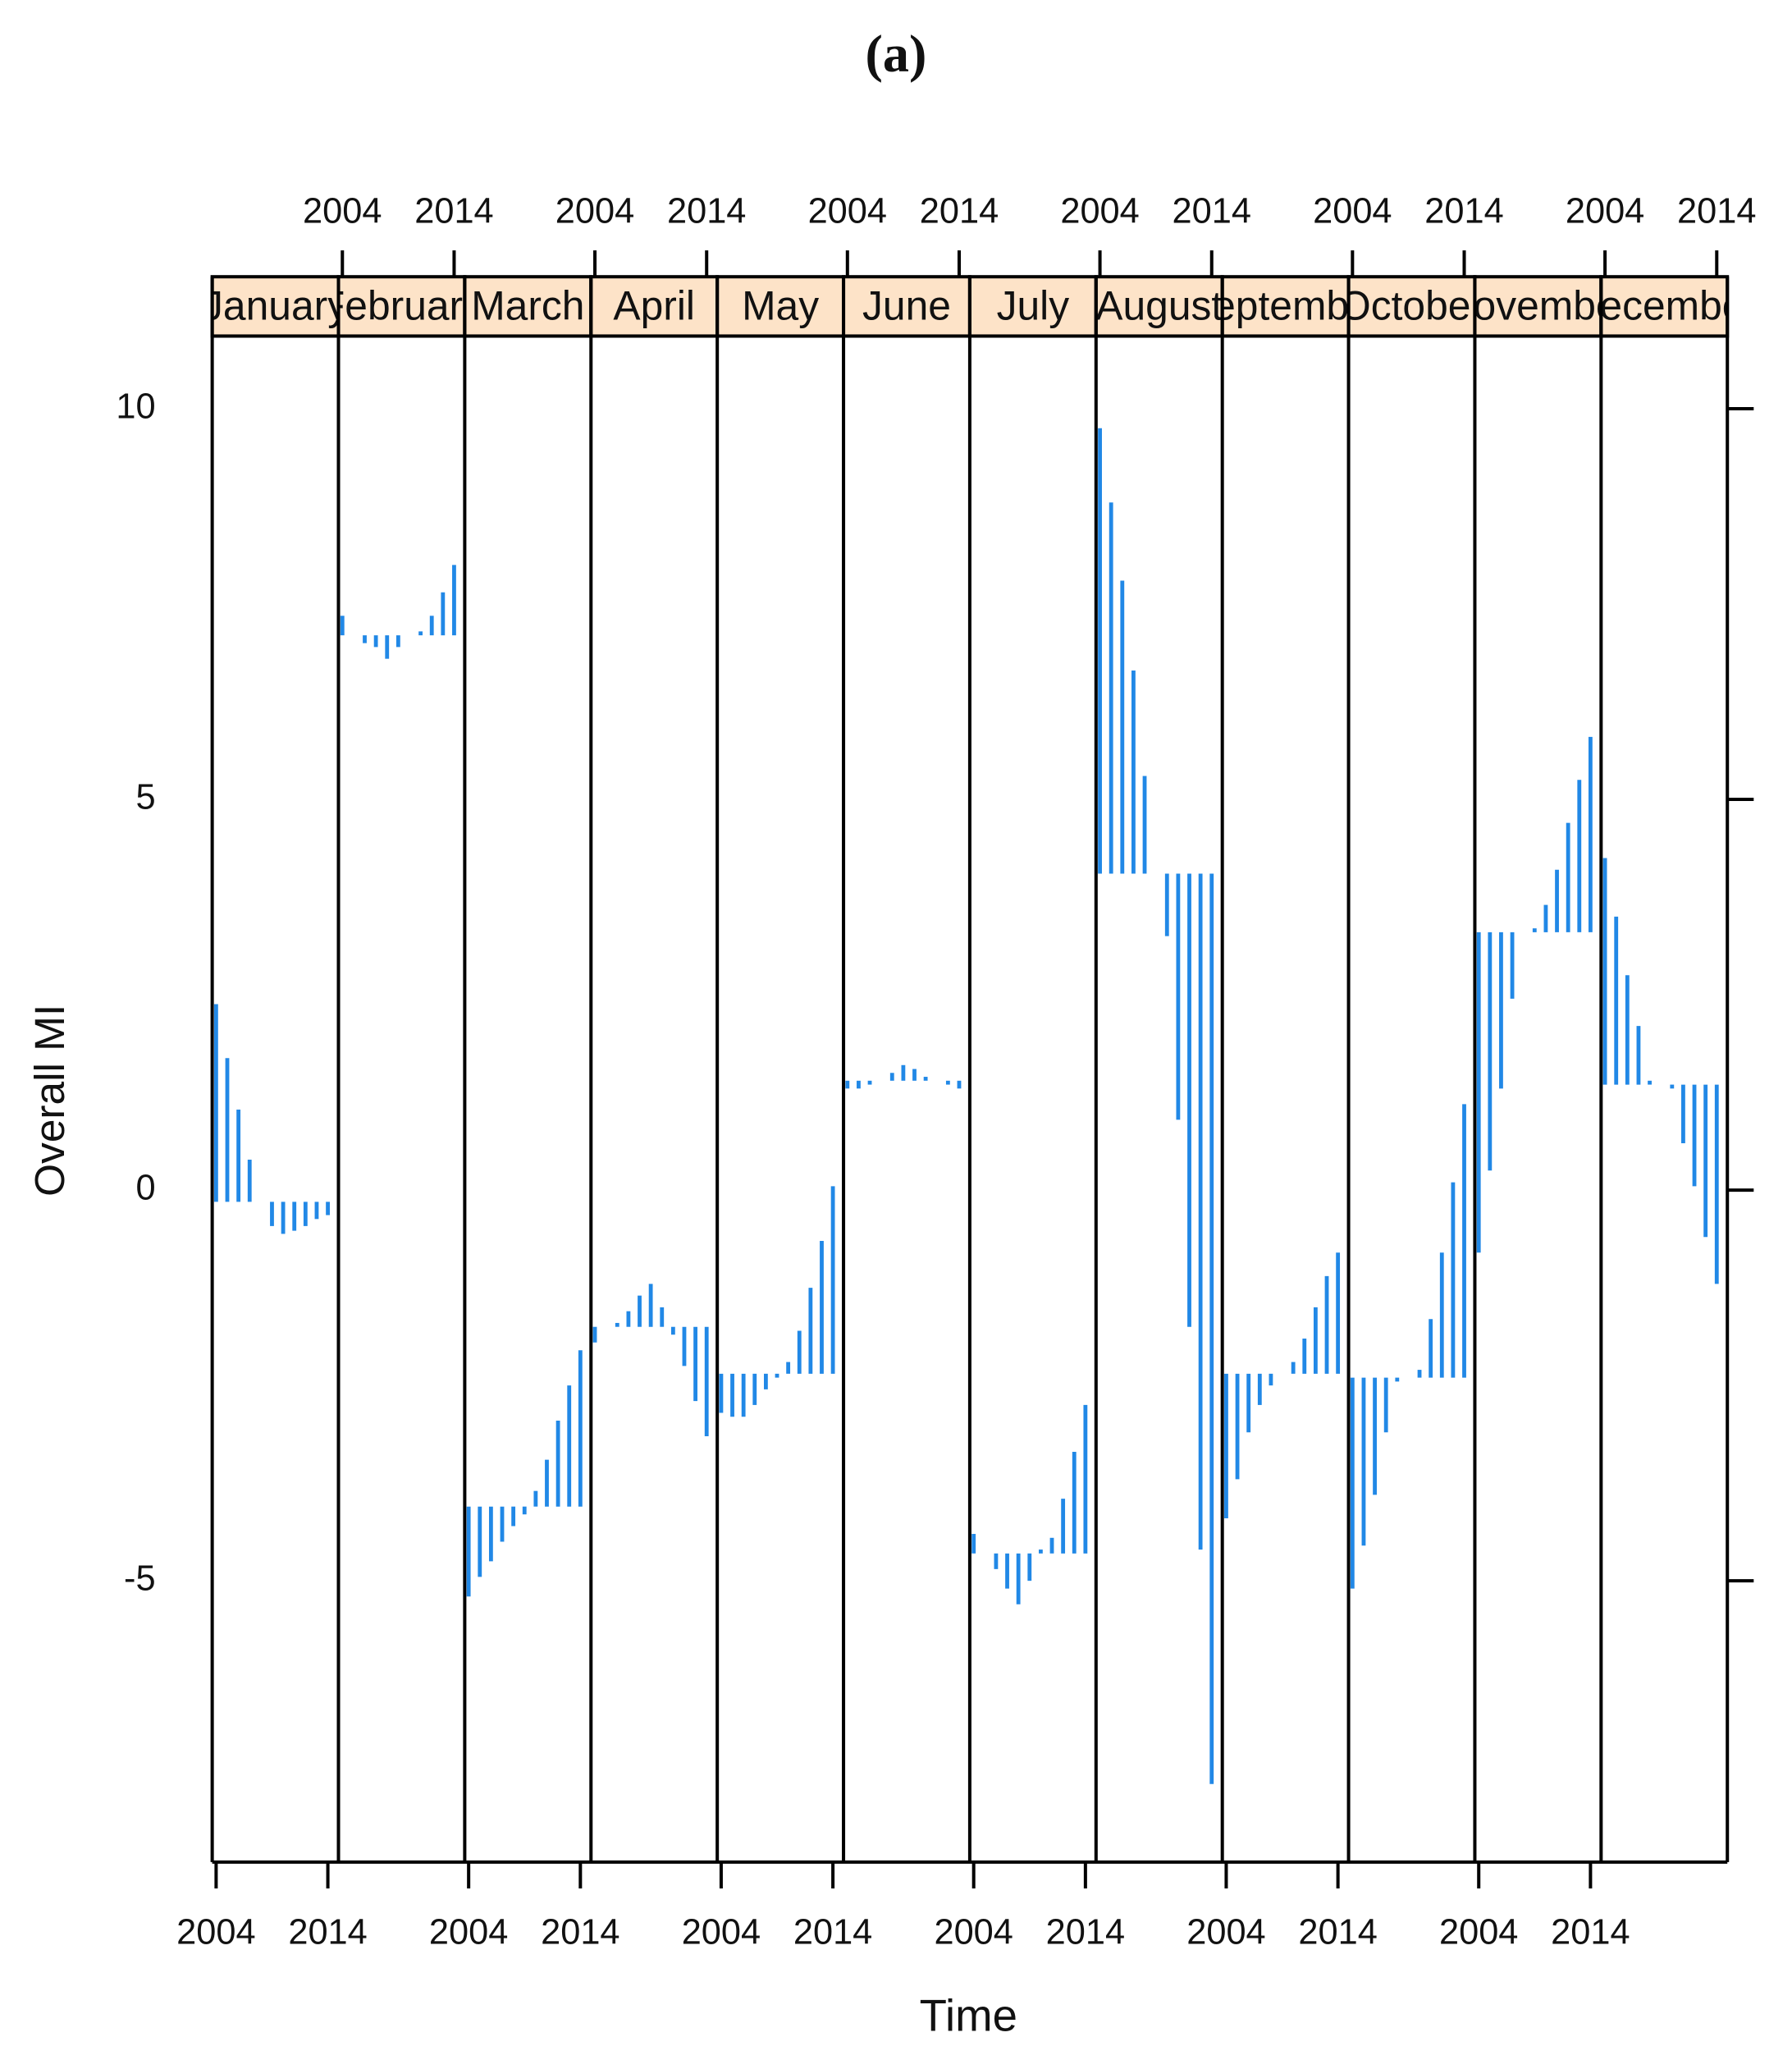 Image resolution: width=1792 pixels, height=2069 pixels. I want to click on y-tick-label: 5, so click(145, 797).